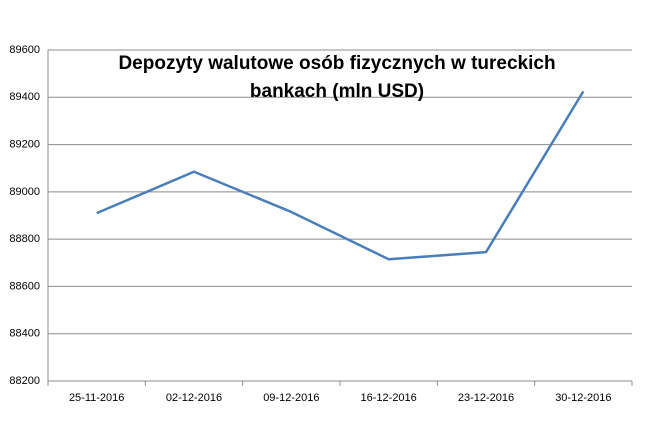 The width and height of the screenshot is (645, 426). Describe the element at coordinates (24, 144) in the screenshot. I see `y-tick-label: 89200` at that location.